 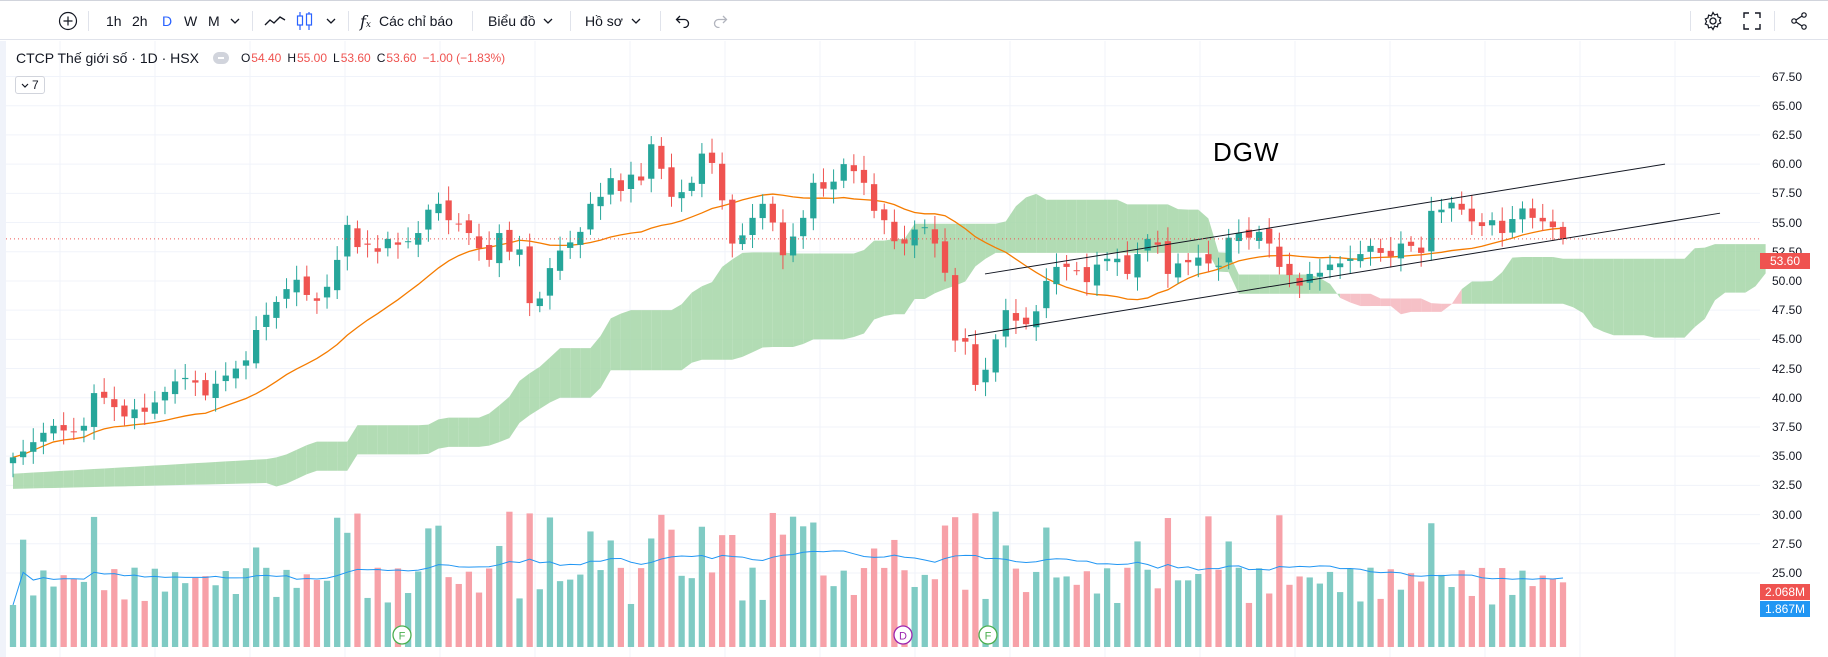 What do you see at coordinates (305, 21) in the screenshot?
I see `chart-style-candles-button` at bounding box center [305, 21].